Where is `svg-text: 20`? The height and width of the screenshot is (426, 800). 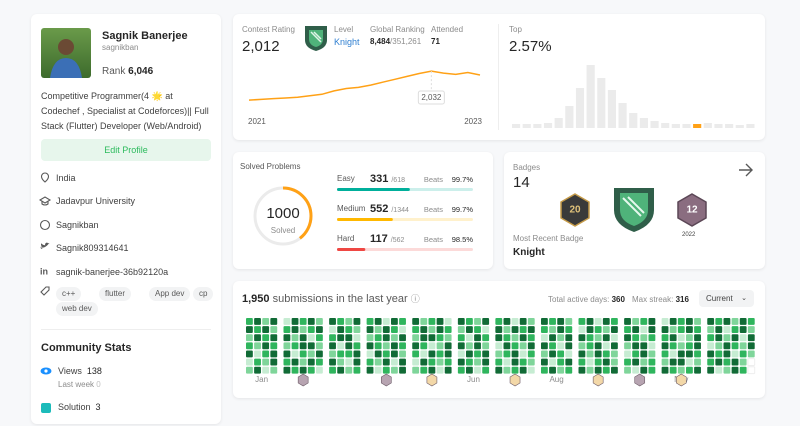
svg-text: 20 is located at coordinates (575, 210).